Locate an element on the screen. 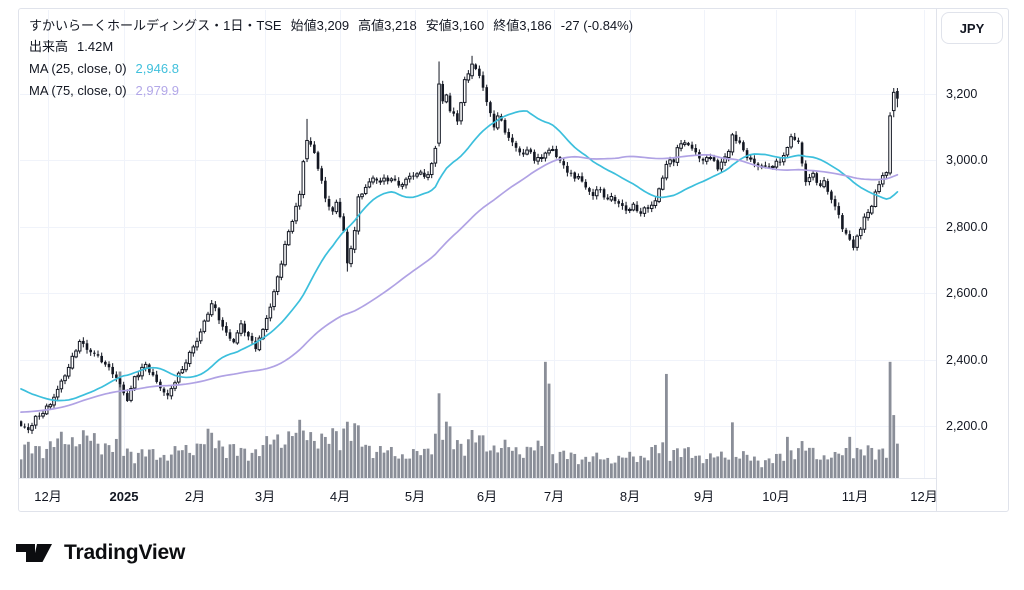 This screenshot has width=1024, height=590. volume-value: 1.42M is located at coordinates (95, 46).